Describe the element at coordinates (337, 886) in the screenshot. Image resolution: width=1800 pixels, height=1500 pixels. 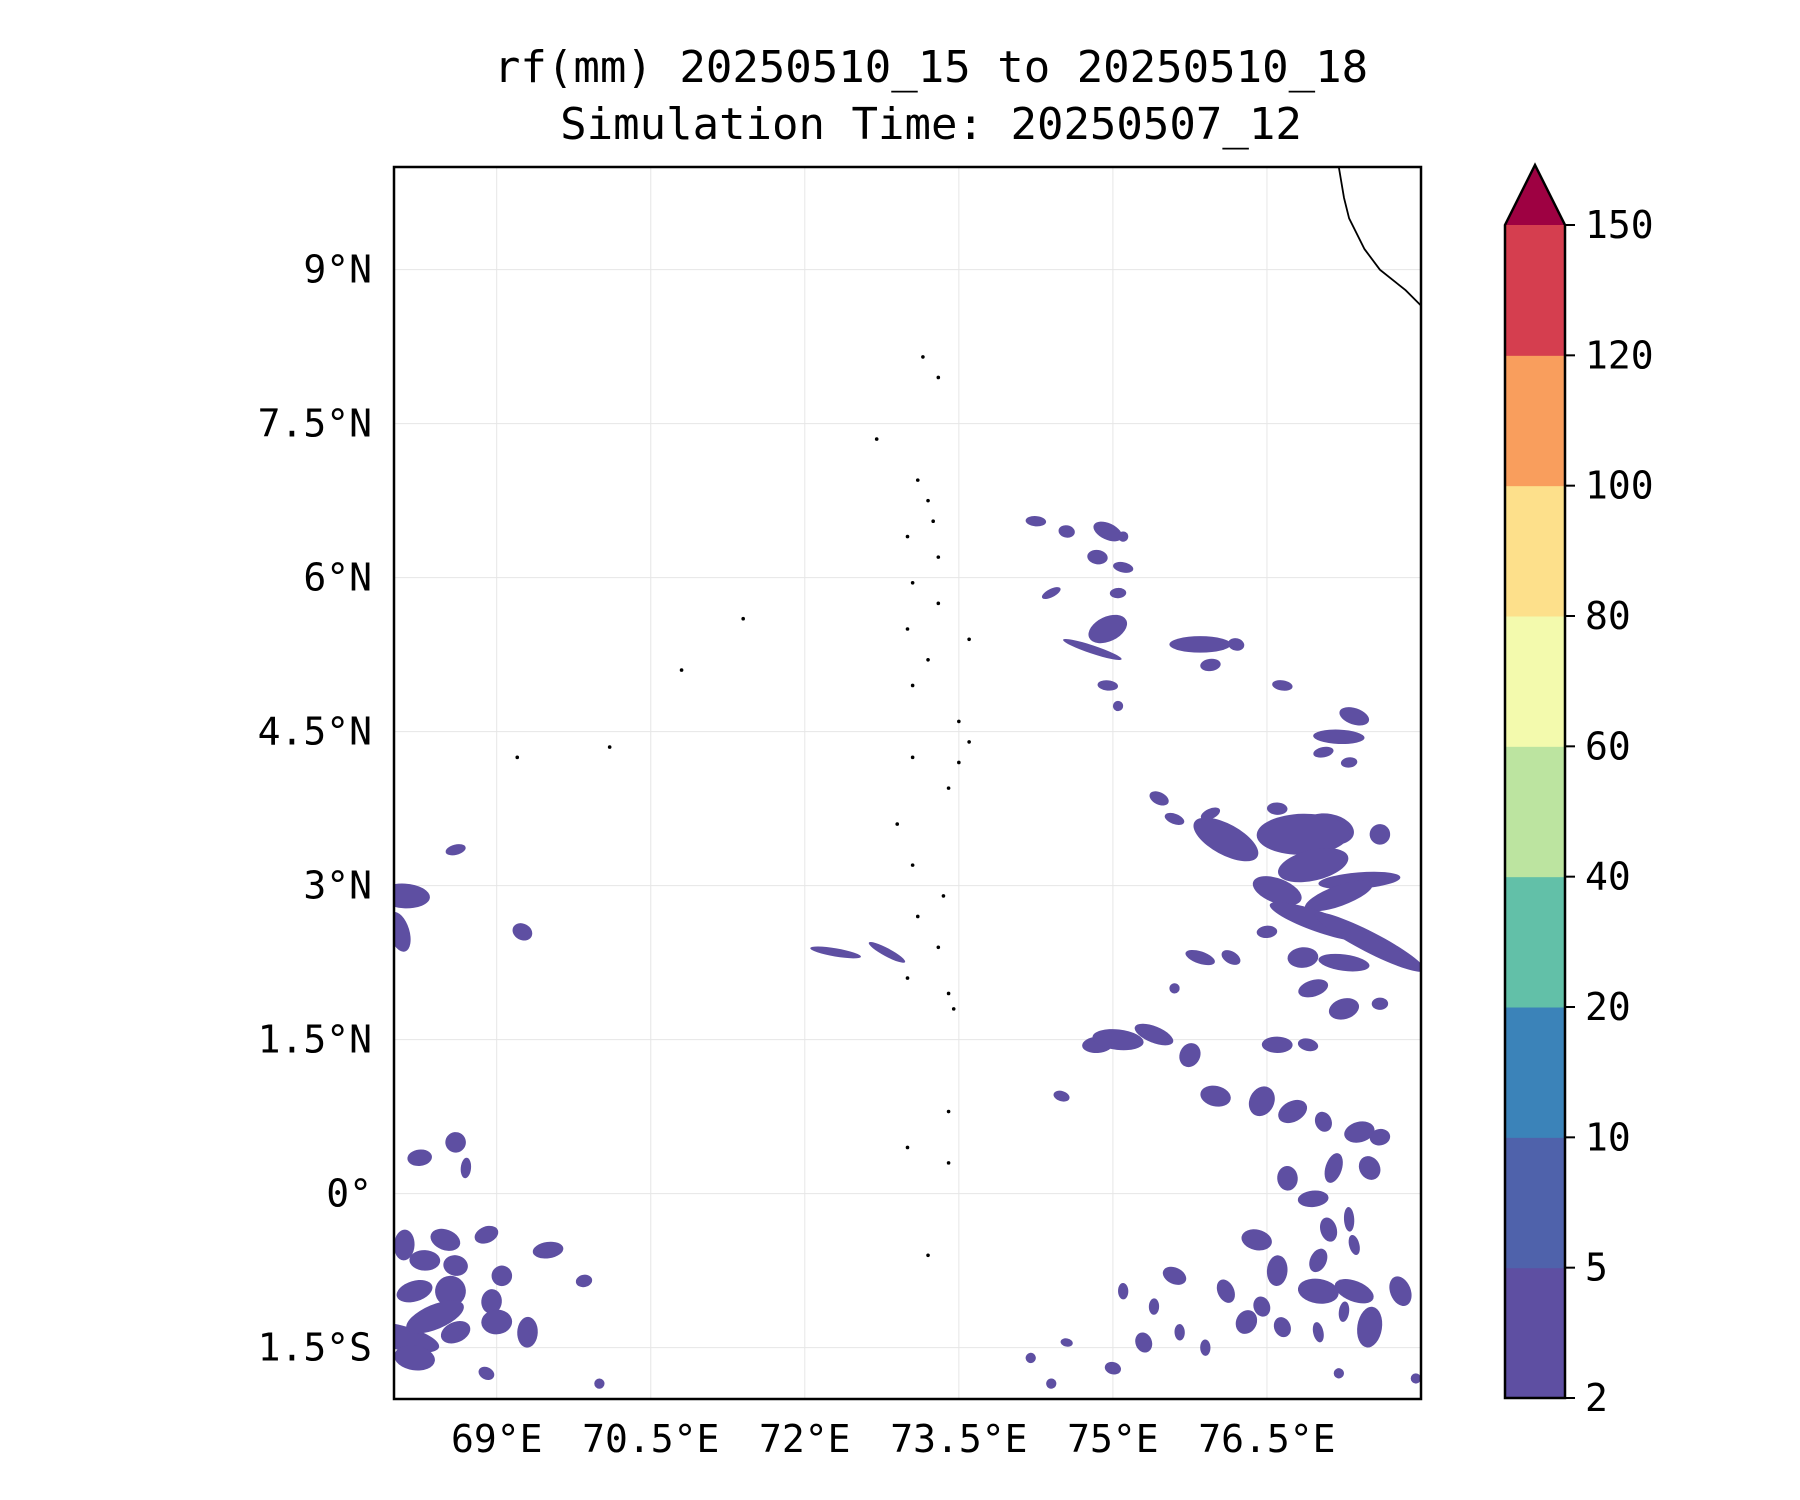
I see `lat-tick-label: 3°N` at that location.